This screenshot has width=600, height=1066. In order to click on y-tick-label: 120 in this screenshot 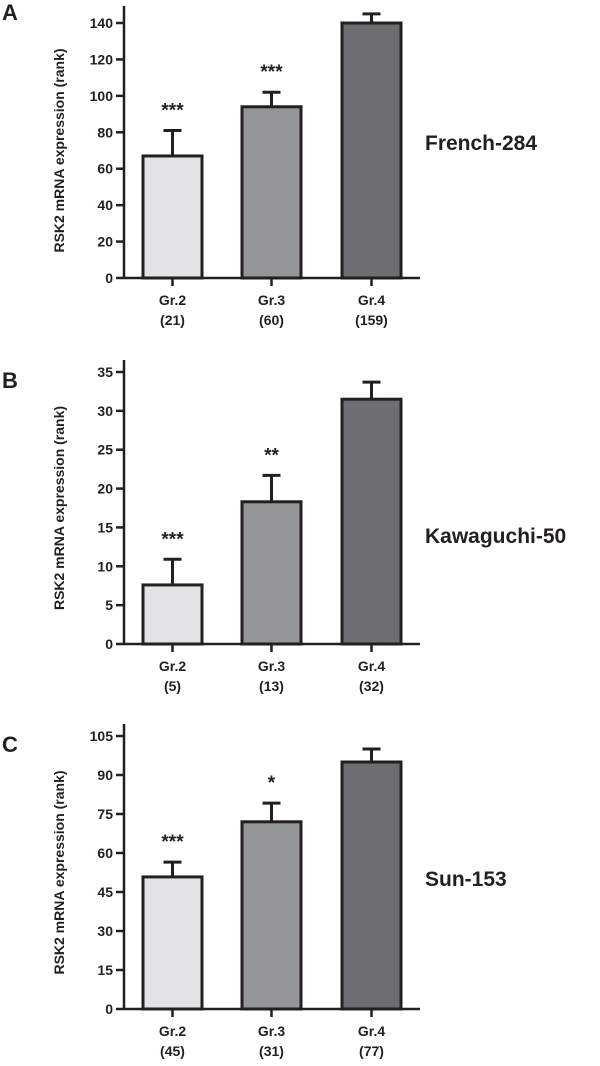, I will do `click(102, 59)`.